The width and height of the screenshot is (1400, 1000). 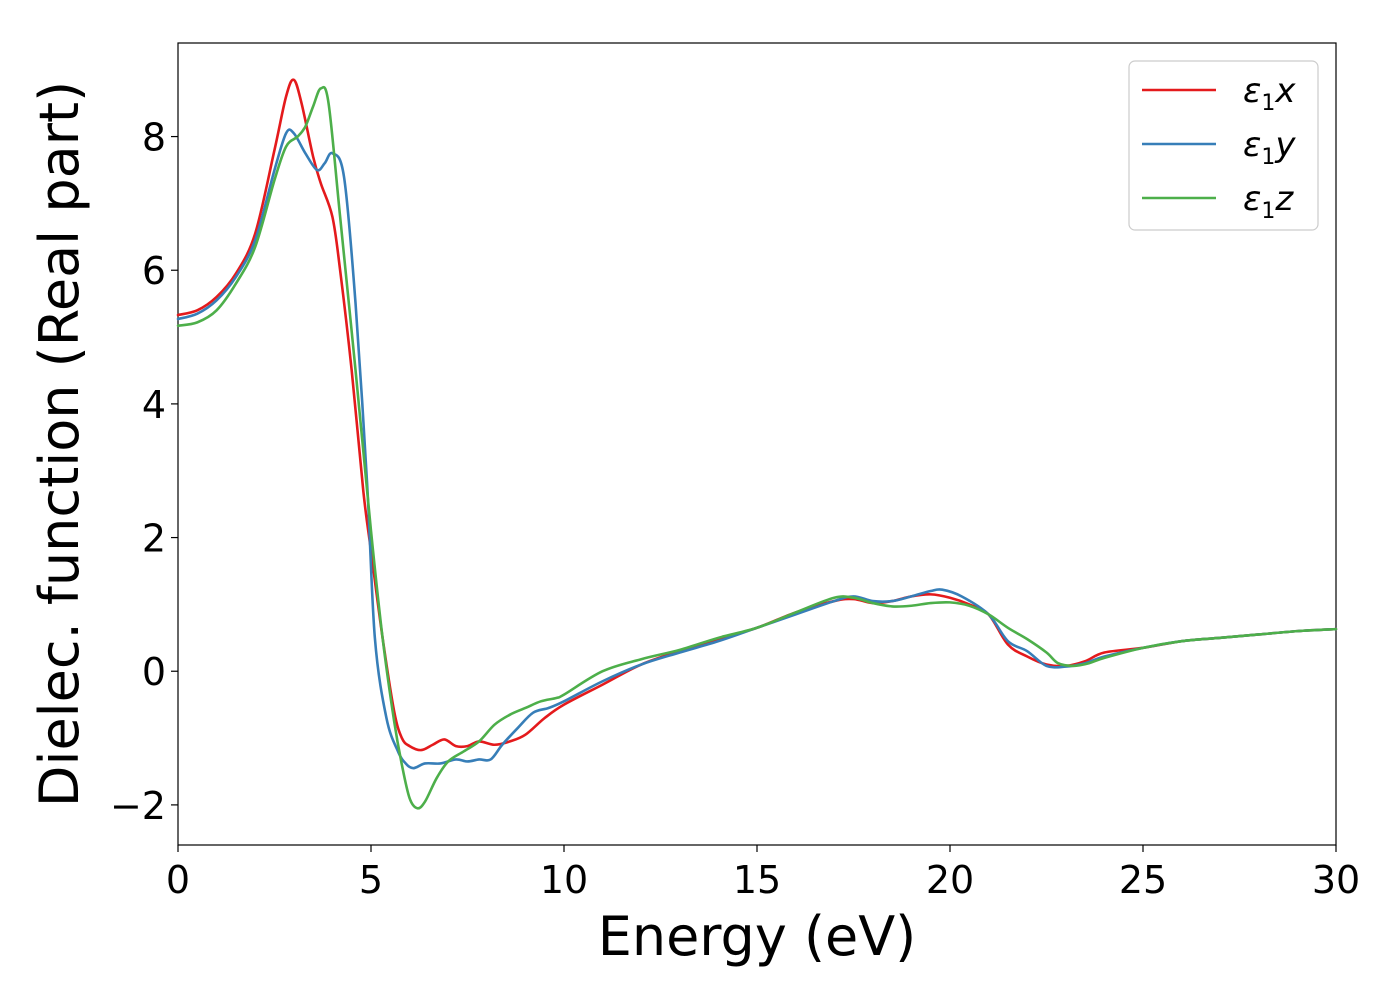 What do you see at coordinates (154, 405) in the screenshot?
I see `y-tick-label: 4` at bounding box center [154, 405].